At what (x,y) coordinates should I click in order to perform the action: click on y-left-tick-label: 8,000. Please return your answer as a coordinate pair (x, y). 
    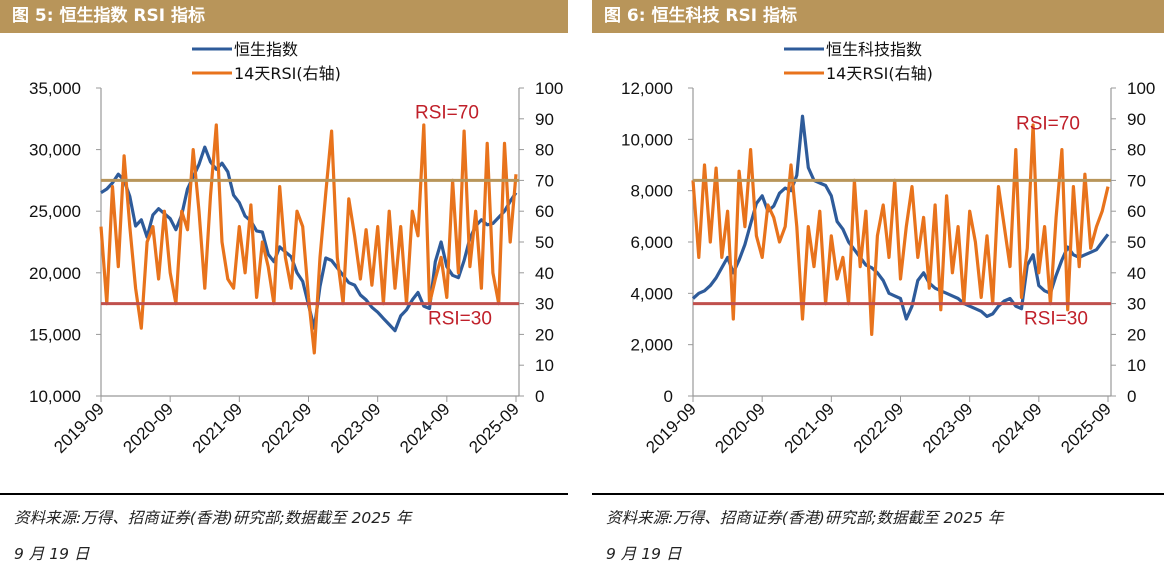
    Looking at the image, I should click on (651, 191).